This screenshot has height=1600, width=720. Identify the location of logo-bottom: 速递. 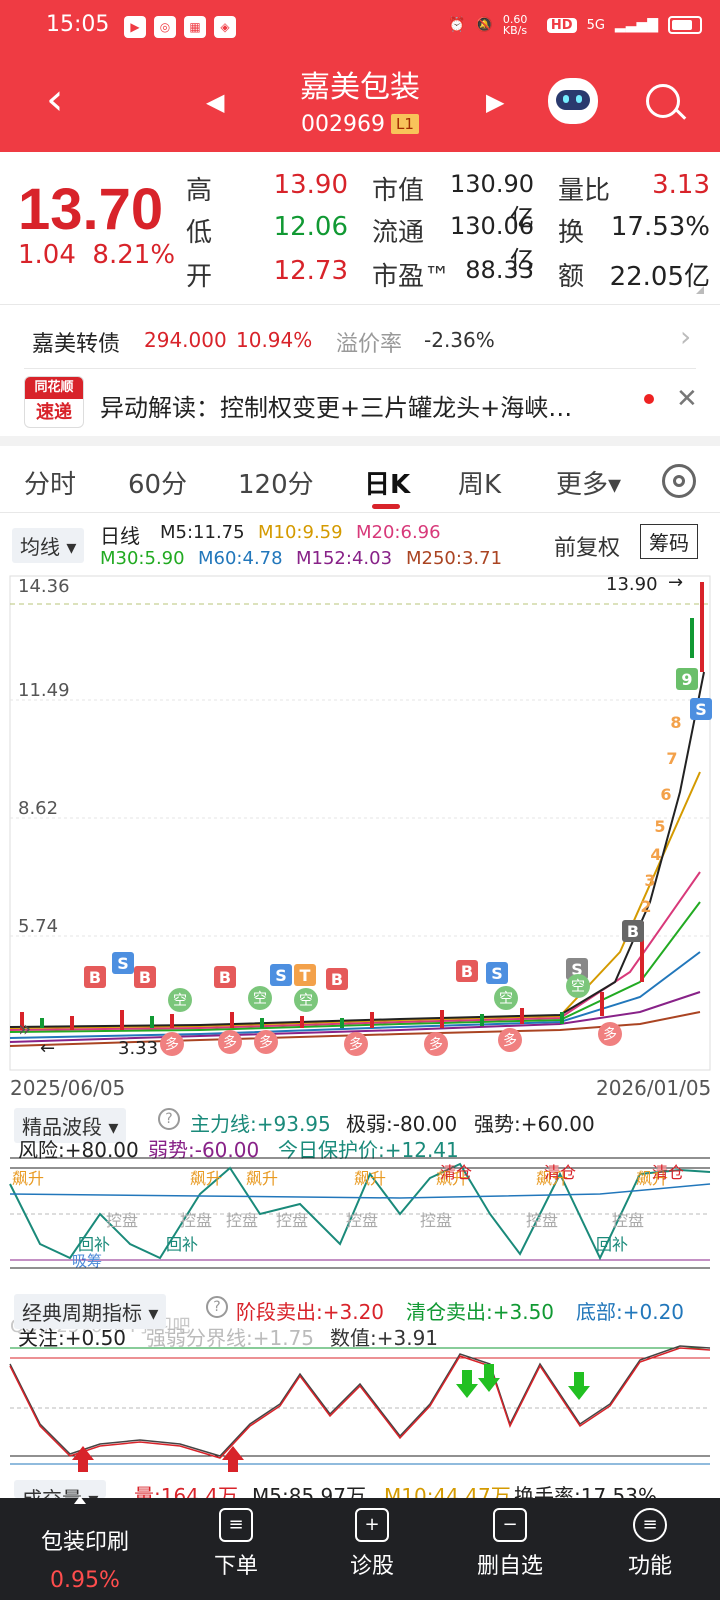
(54, 412).